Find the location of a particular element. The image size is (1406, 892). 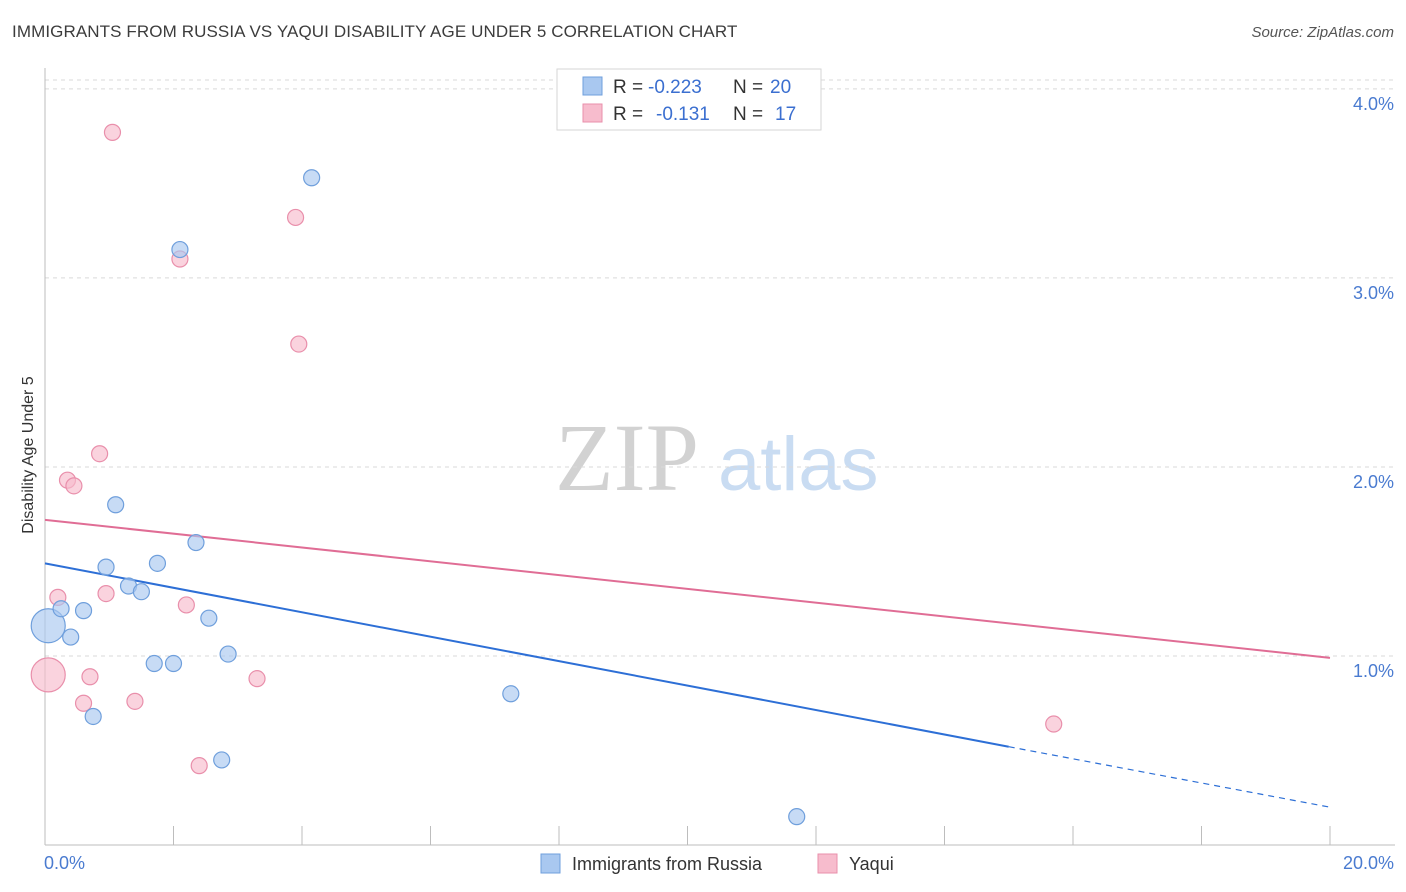

trend-line-yaqui is located at coordinates (687, 588).